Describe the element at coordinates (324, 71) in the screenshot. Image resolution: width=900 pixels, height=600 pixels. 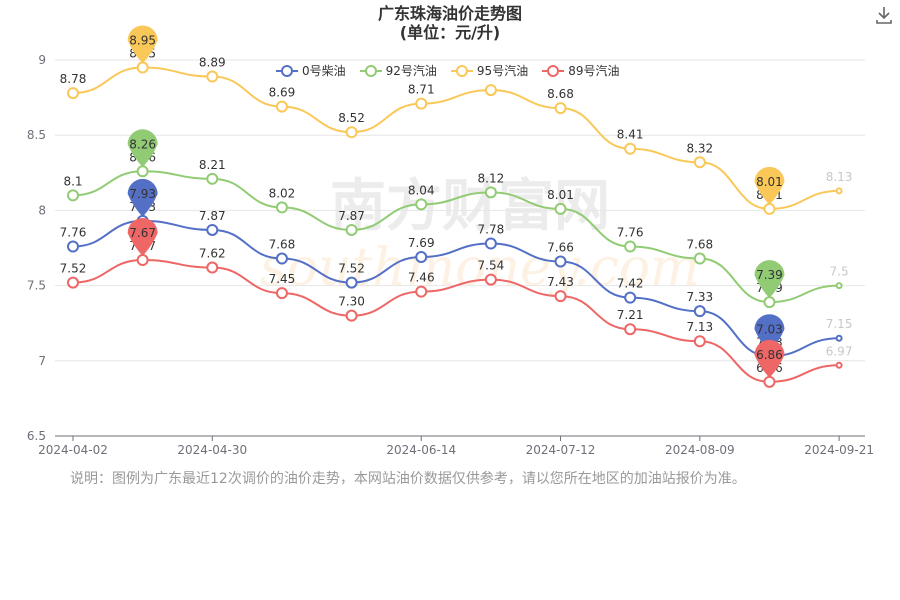
I see `legend-label: 0号柴油` at that location.